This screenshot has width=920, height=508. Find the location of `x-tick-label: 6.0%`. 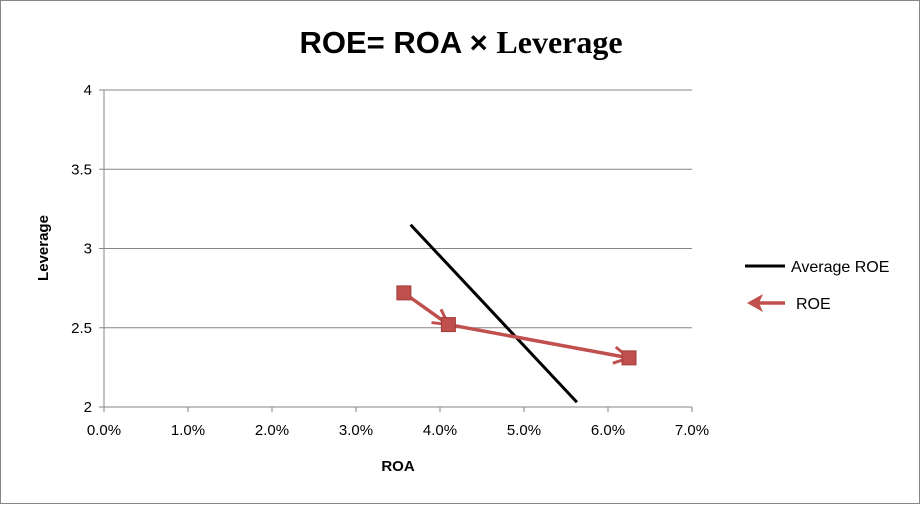

x-tick-label: 6.0% is located at coordinates (608, 430).